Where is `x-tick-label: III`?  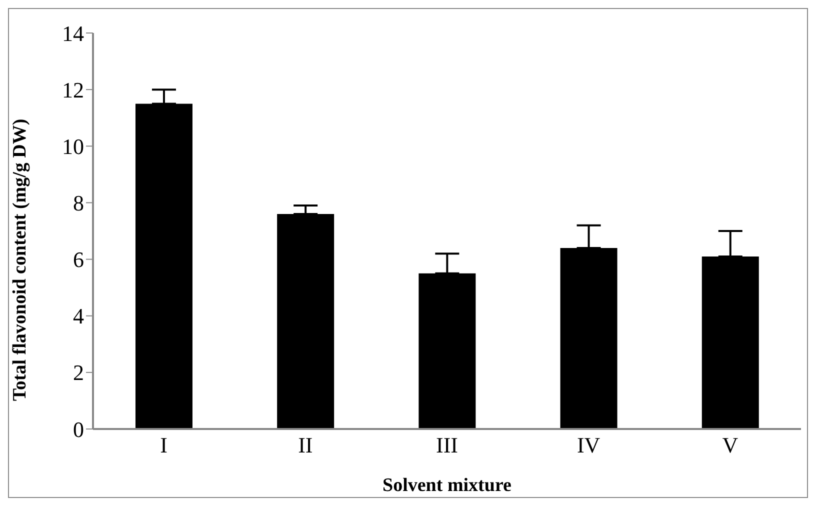 x-tick-label: III is located at coordinates (447, 445).